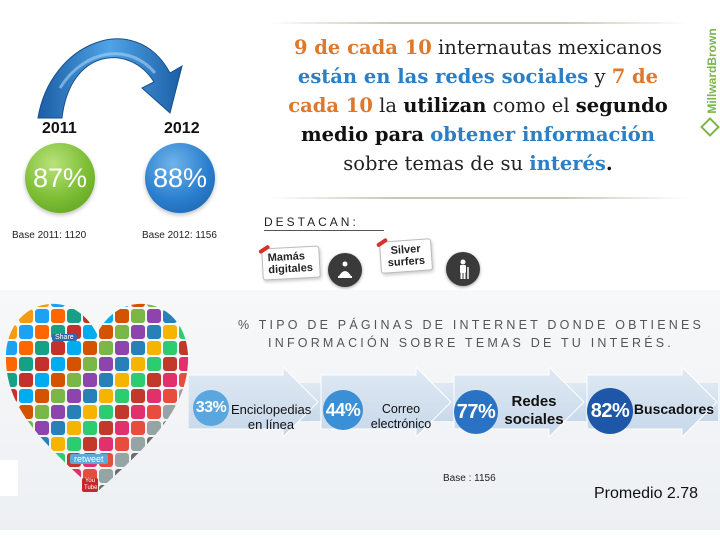 The image size is (720, 540). Describe the element at coordinates (290, 263) in the screenshot. I see `tag-label: Mamás digitales` at that location.